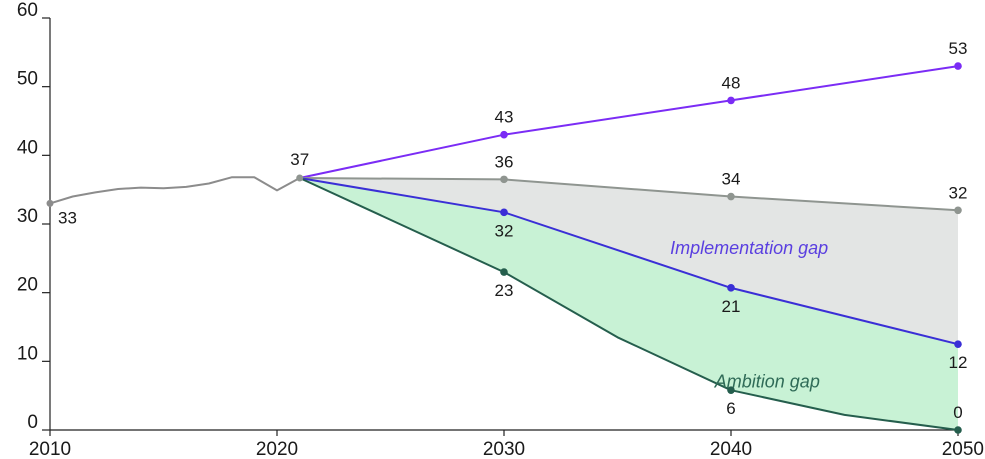 The image size is (985, 459). I want to click on y-tick-label: 50, so click(27, 79).